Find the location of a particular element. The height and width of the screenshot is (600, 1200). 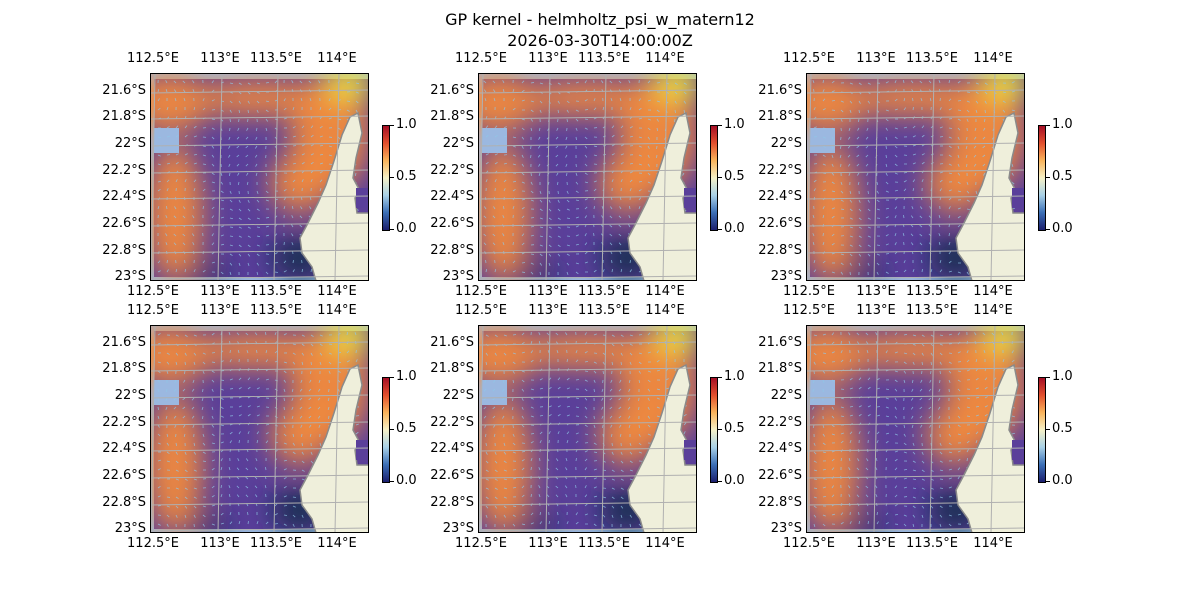

map-axes is located at coordinates (915, 429).